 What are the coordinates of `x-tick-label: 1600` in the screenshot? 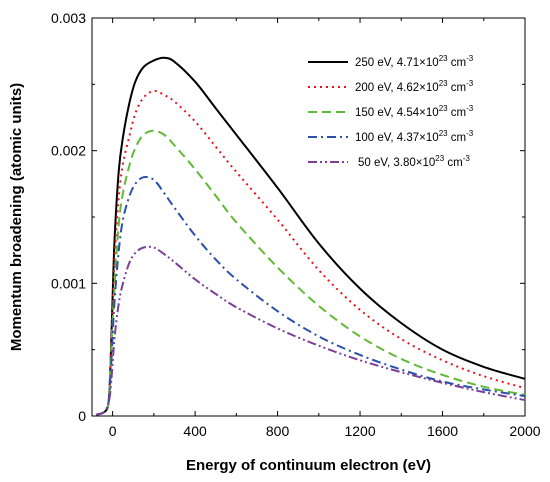 It's located at (442, 431).